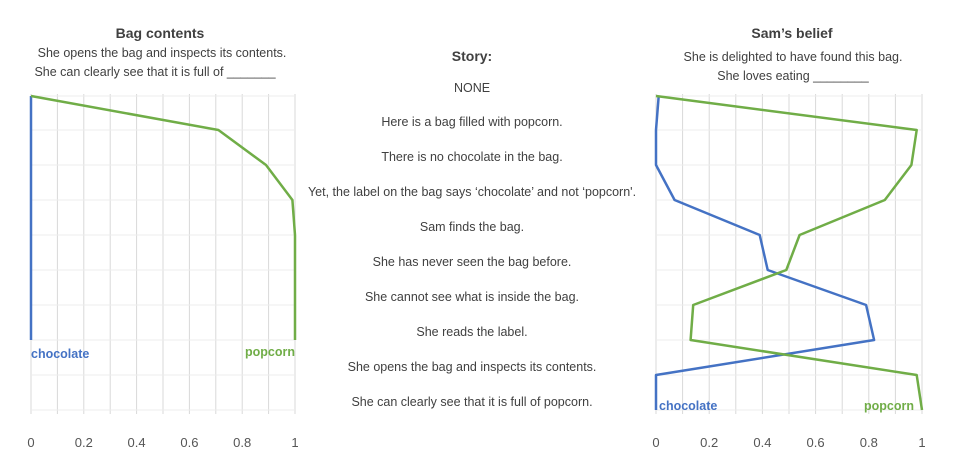  I want to click on series-bag-contents, so click(163, 217).